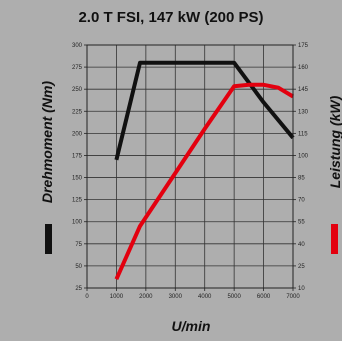 The height and width of the screenshot is (341, 342). Describe the element at coordinates (264, 297) in the screenshot. I see `x-tick-label: 6000` at that location.